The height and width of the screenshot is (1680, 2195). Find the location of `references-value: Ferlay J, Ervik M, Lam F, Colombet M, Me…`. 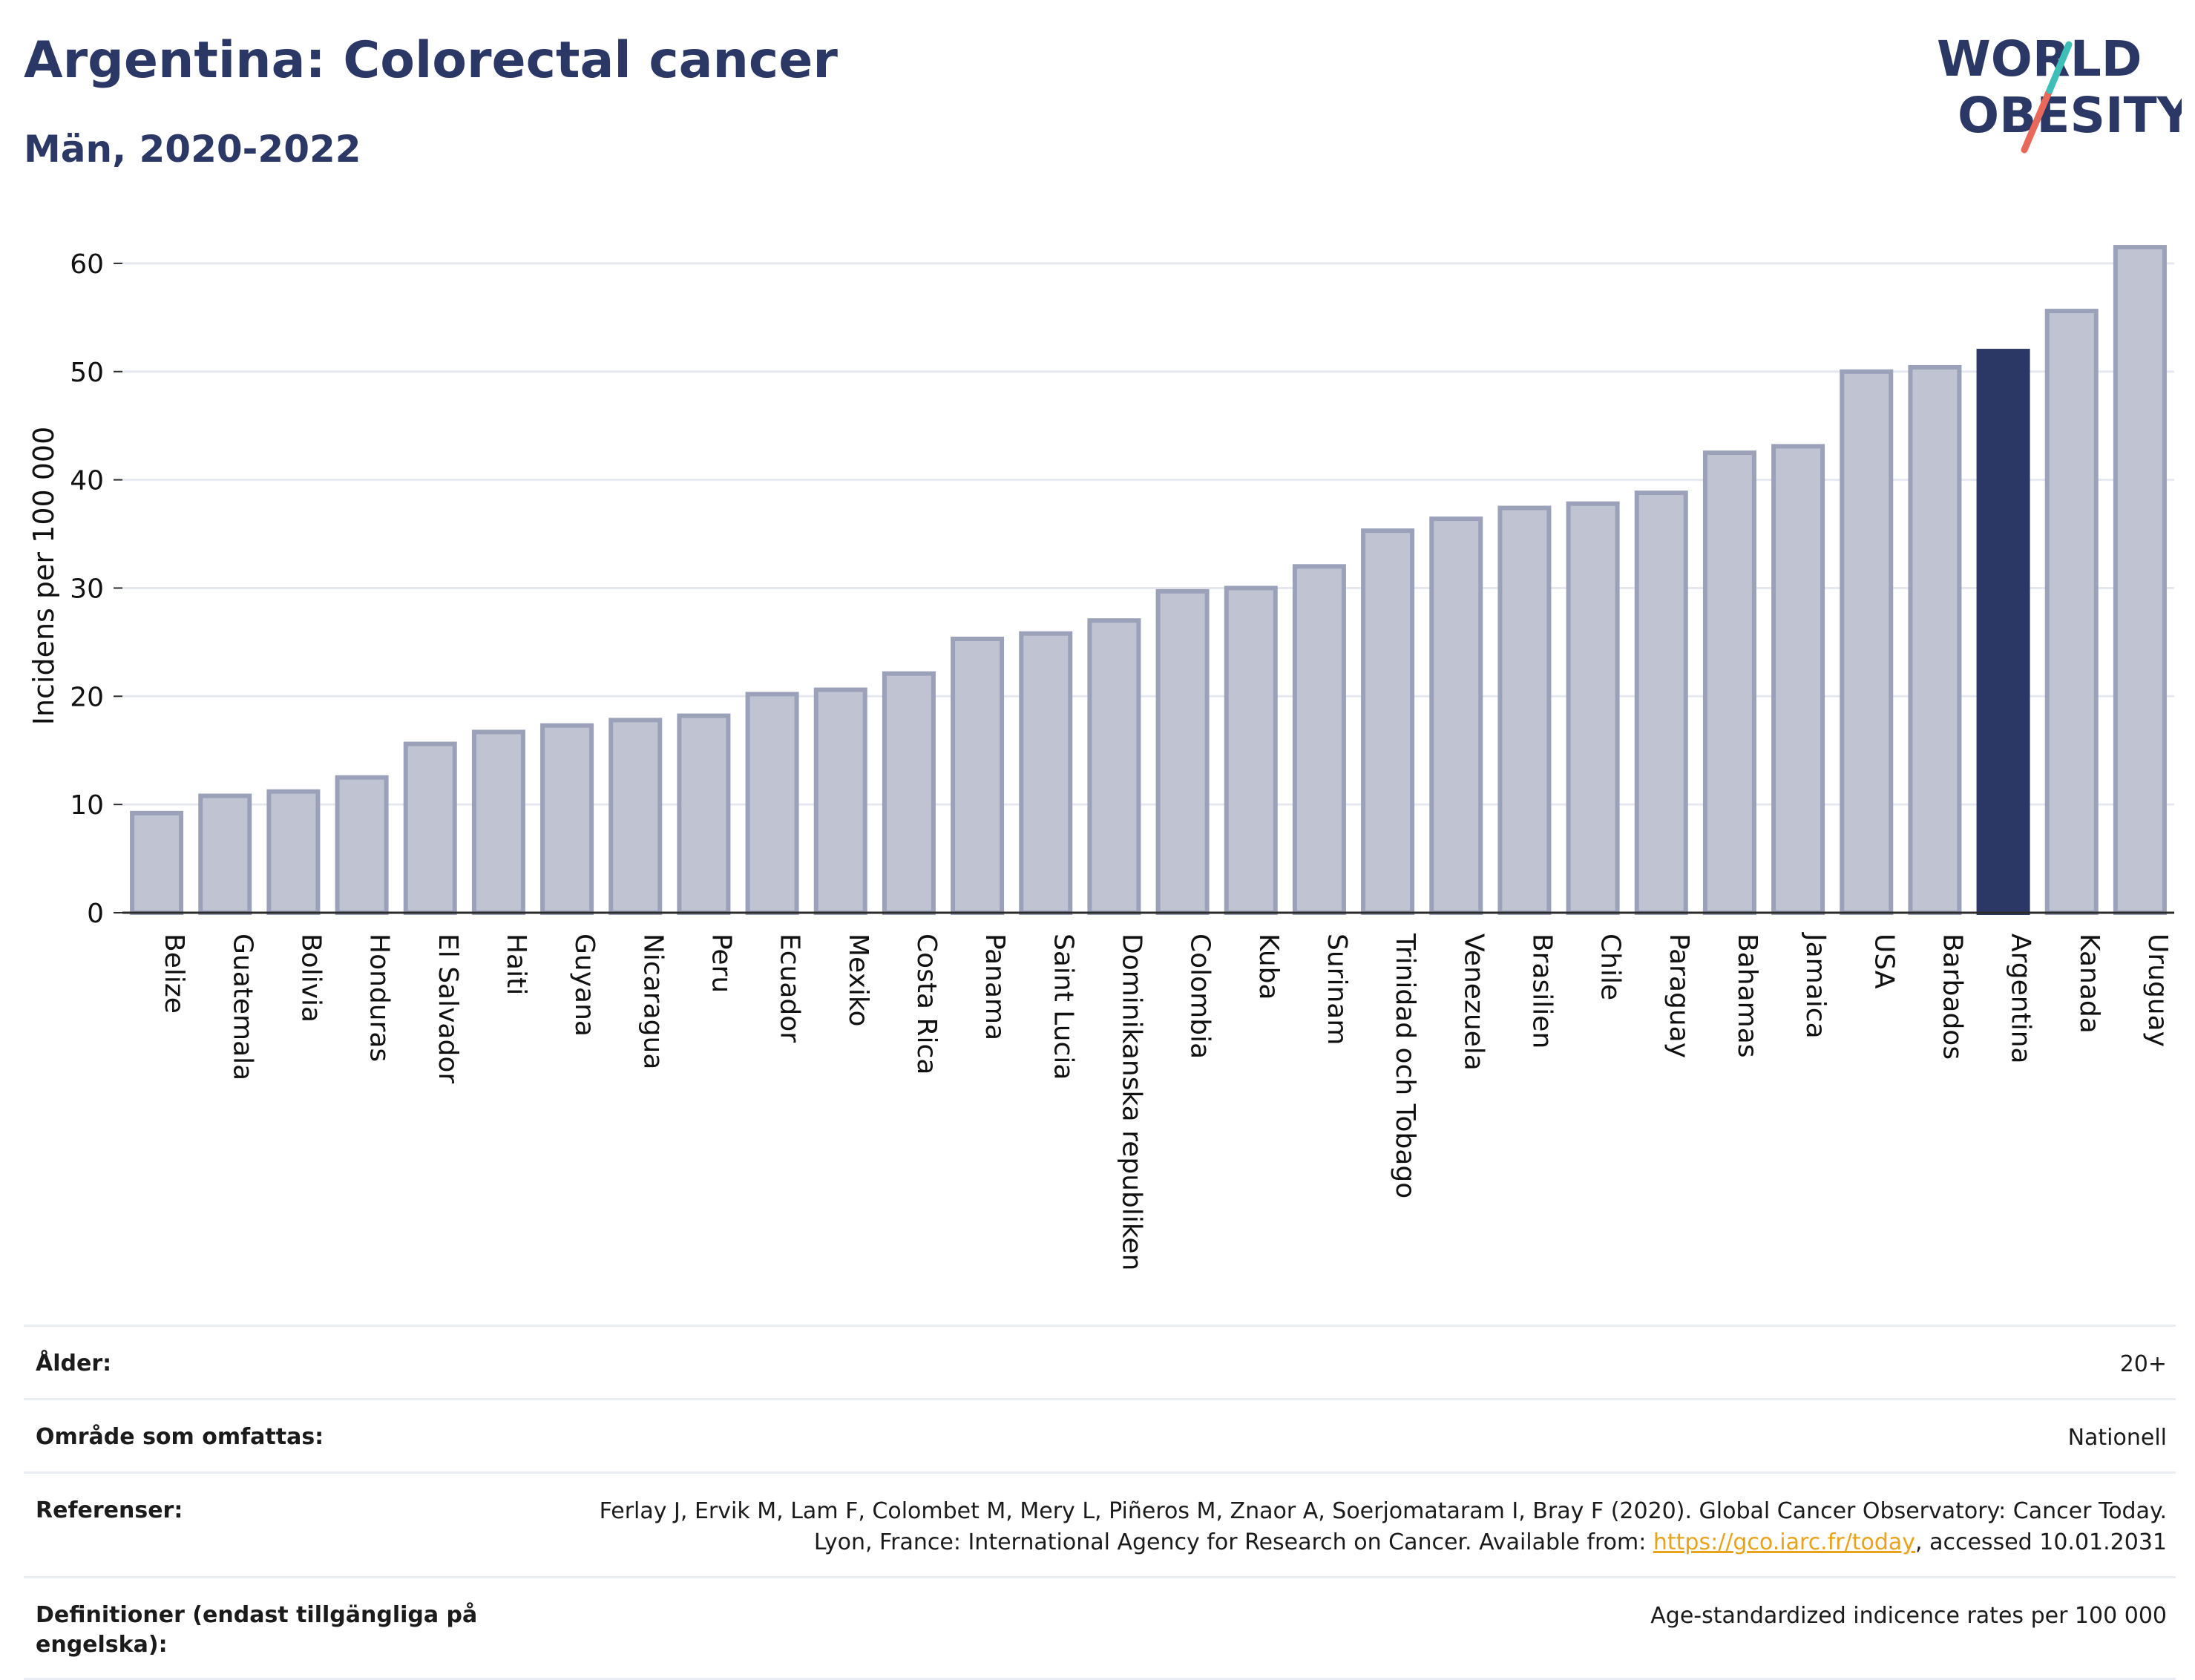

references-value: Ferlay J, Ervik M, Lam F, Colombet M, Me… is located at coordinates (1369, 1527).